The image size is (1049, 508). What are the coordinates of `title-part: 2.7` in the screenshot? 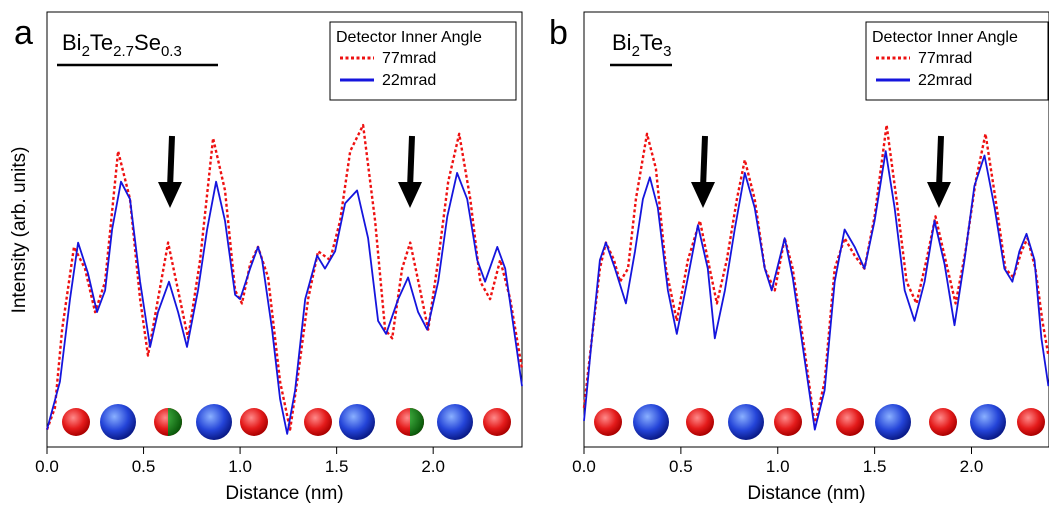 It's located at (123, 51).